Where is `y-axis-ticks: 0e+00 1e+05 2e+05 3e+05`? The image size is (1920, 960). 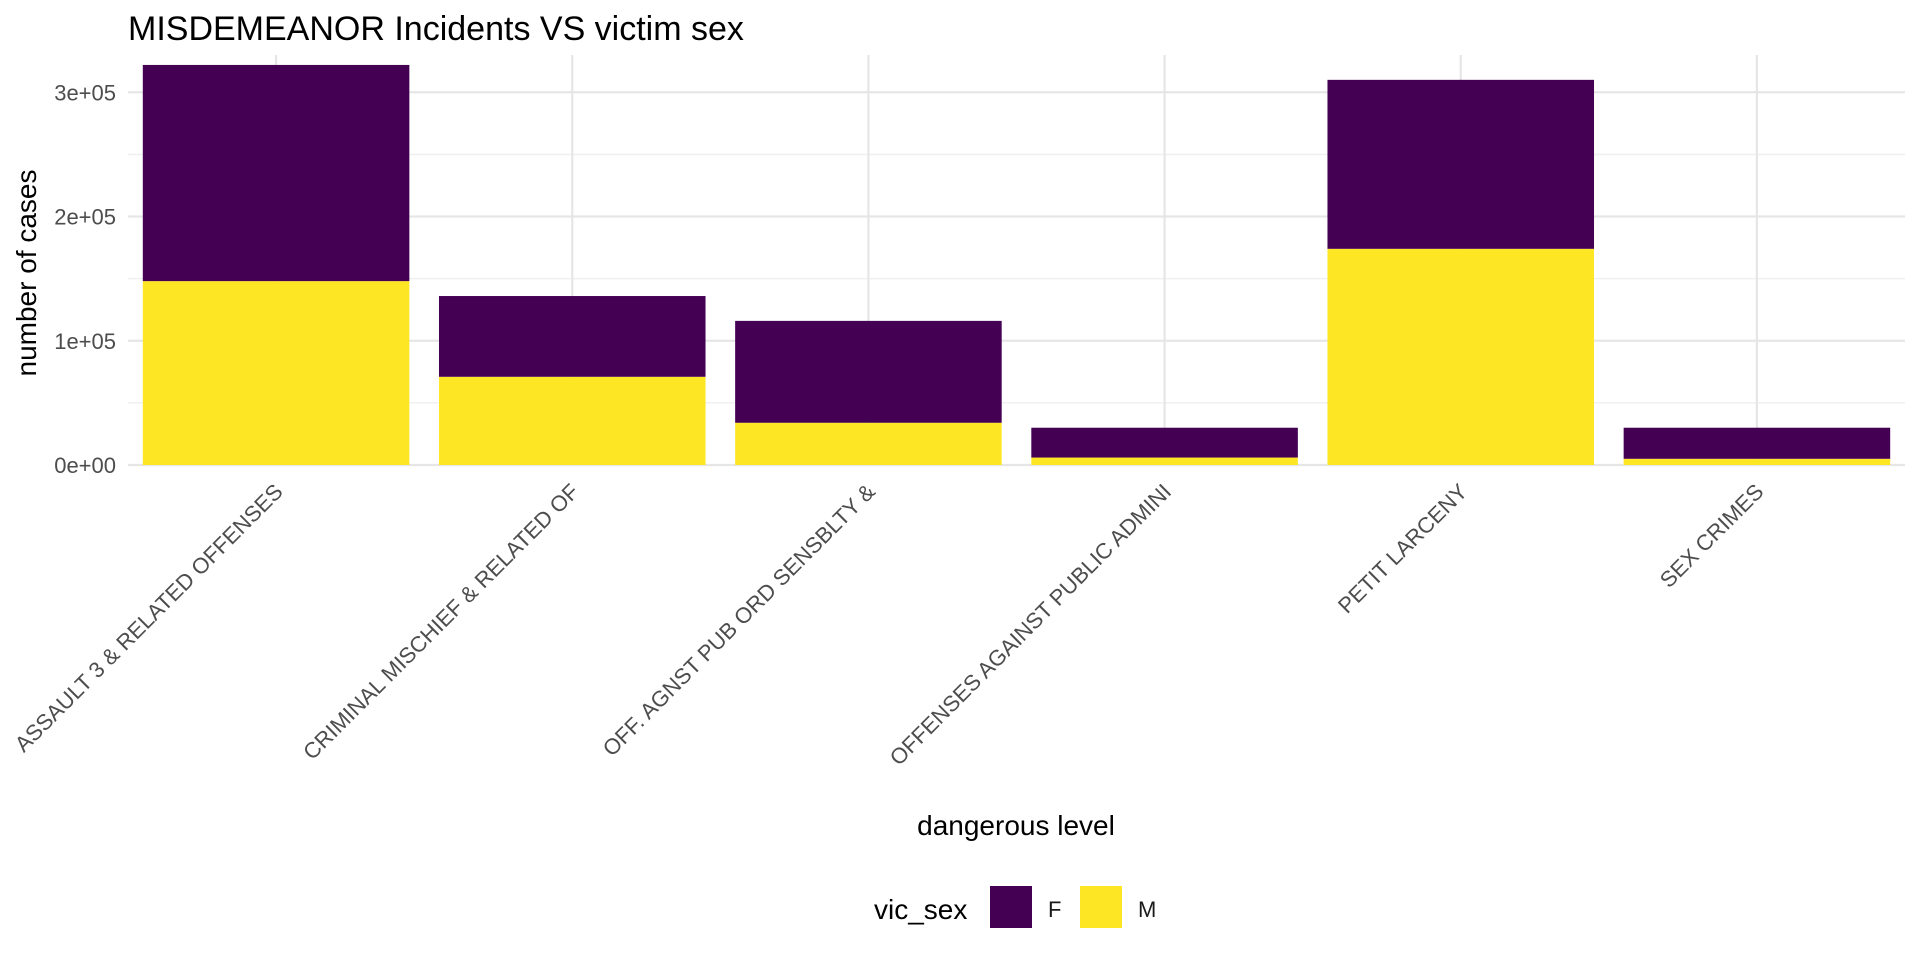 y-axis-ticks: 0e+00 1e+05 2e+05 3e+05 is located at coordinates (85, 279).